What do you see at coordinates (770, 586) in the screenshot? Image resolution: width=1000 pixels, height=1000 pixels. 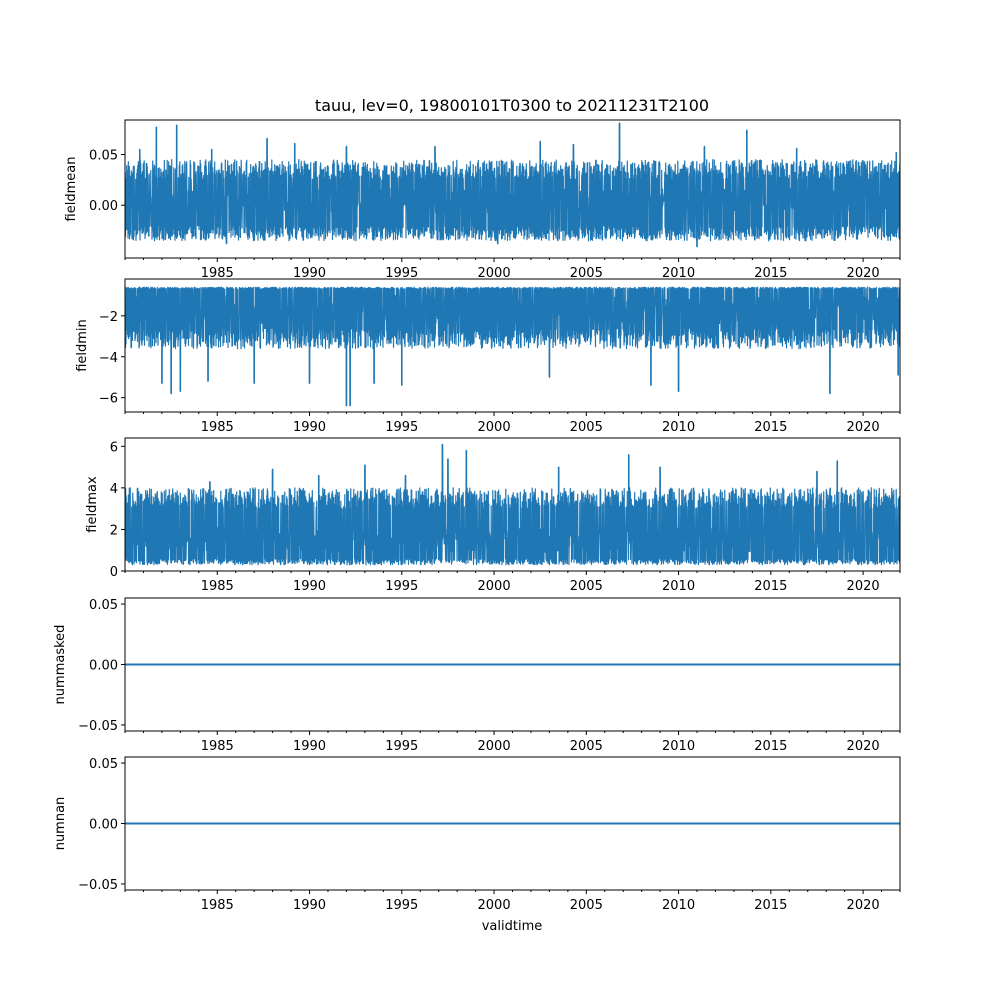 I see `fieldmax-xtick-label-6: 2015` at bounding box center [770, 586].